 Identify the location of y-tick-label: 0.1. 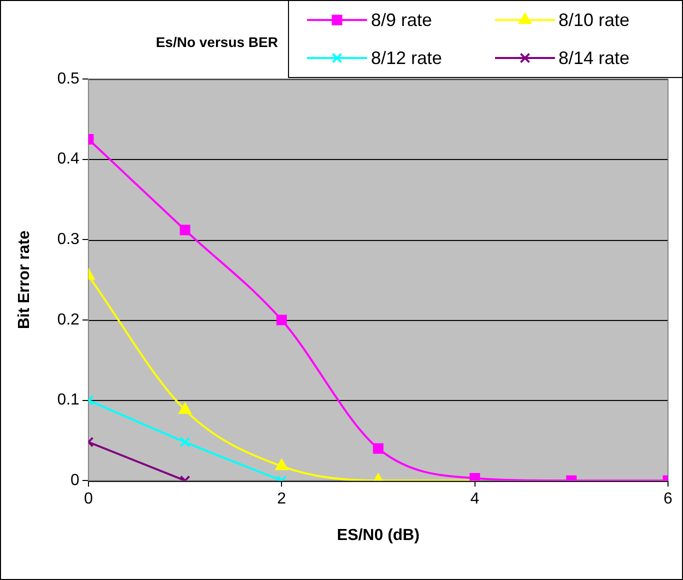
(68, 400).